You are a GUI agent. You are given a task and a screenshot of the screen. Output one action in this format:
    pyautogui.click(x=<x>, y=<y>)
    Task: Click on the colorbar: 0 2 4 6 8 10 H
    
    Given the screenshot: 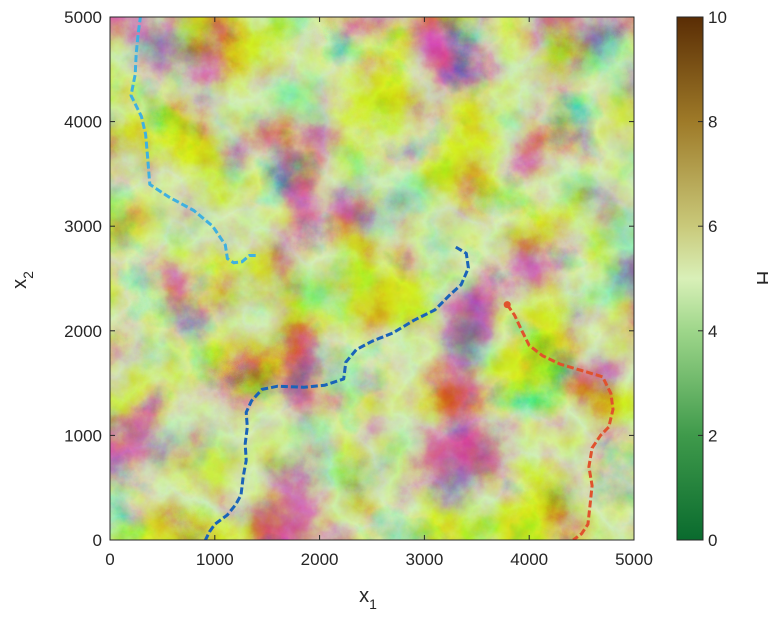 What is the action you would take?
    pyautogui.click(x=722, y=279)
    